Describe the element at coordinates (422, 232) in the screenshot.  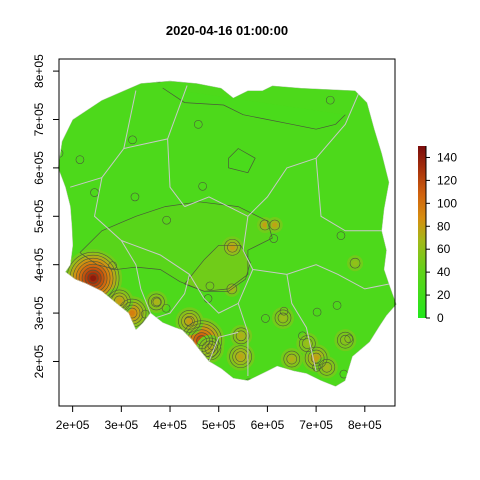
I see `colorbar-gradient` at that location.